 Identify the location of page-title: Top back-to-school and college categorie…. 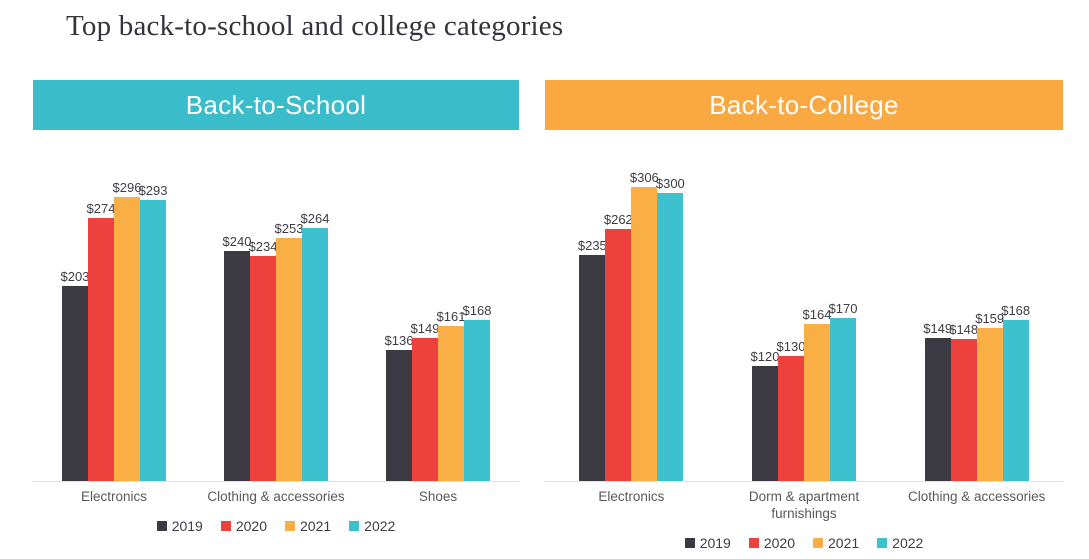
(315, 26).